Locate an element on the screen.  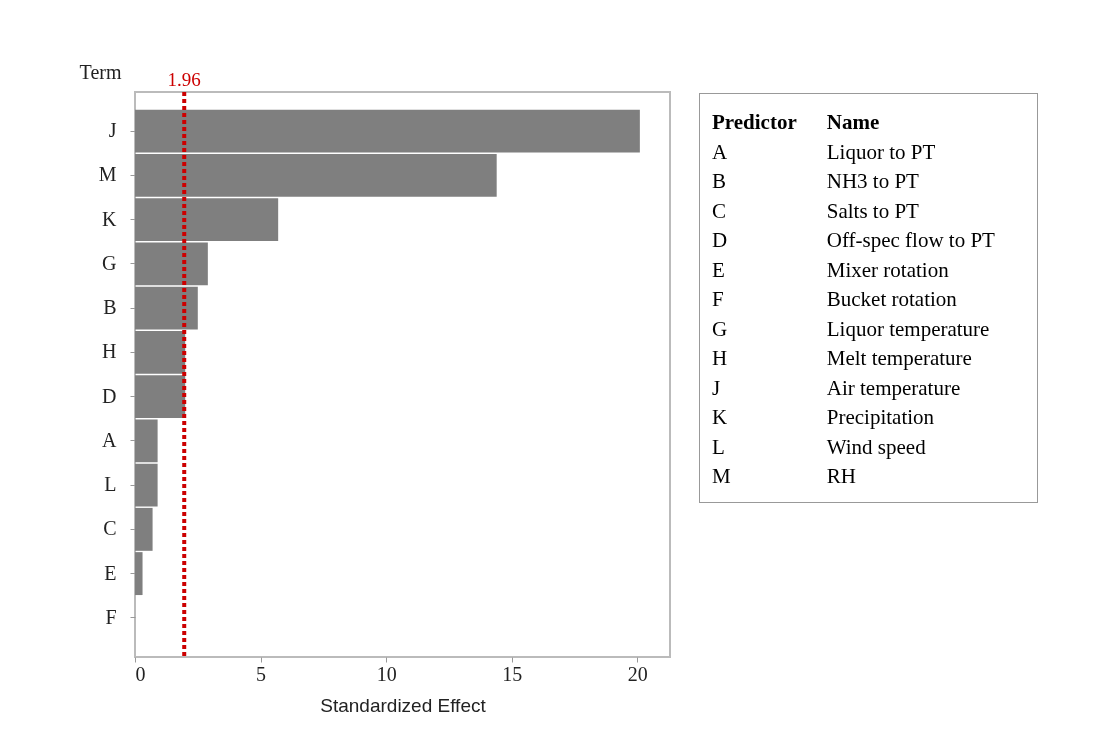
text: Bucket rotation is located at coordinates (892, 299).